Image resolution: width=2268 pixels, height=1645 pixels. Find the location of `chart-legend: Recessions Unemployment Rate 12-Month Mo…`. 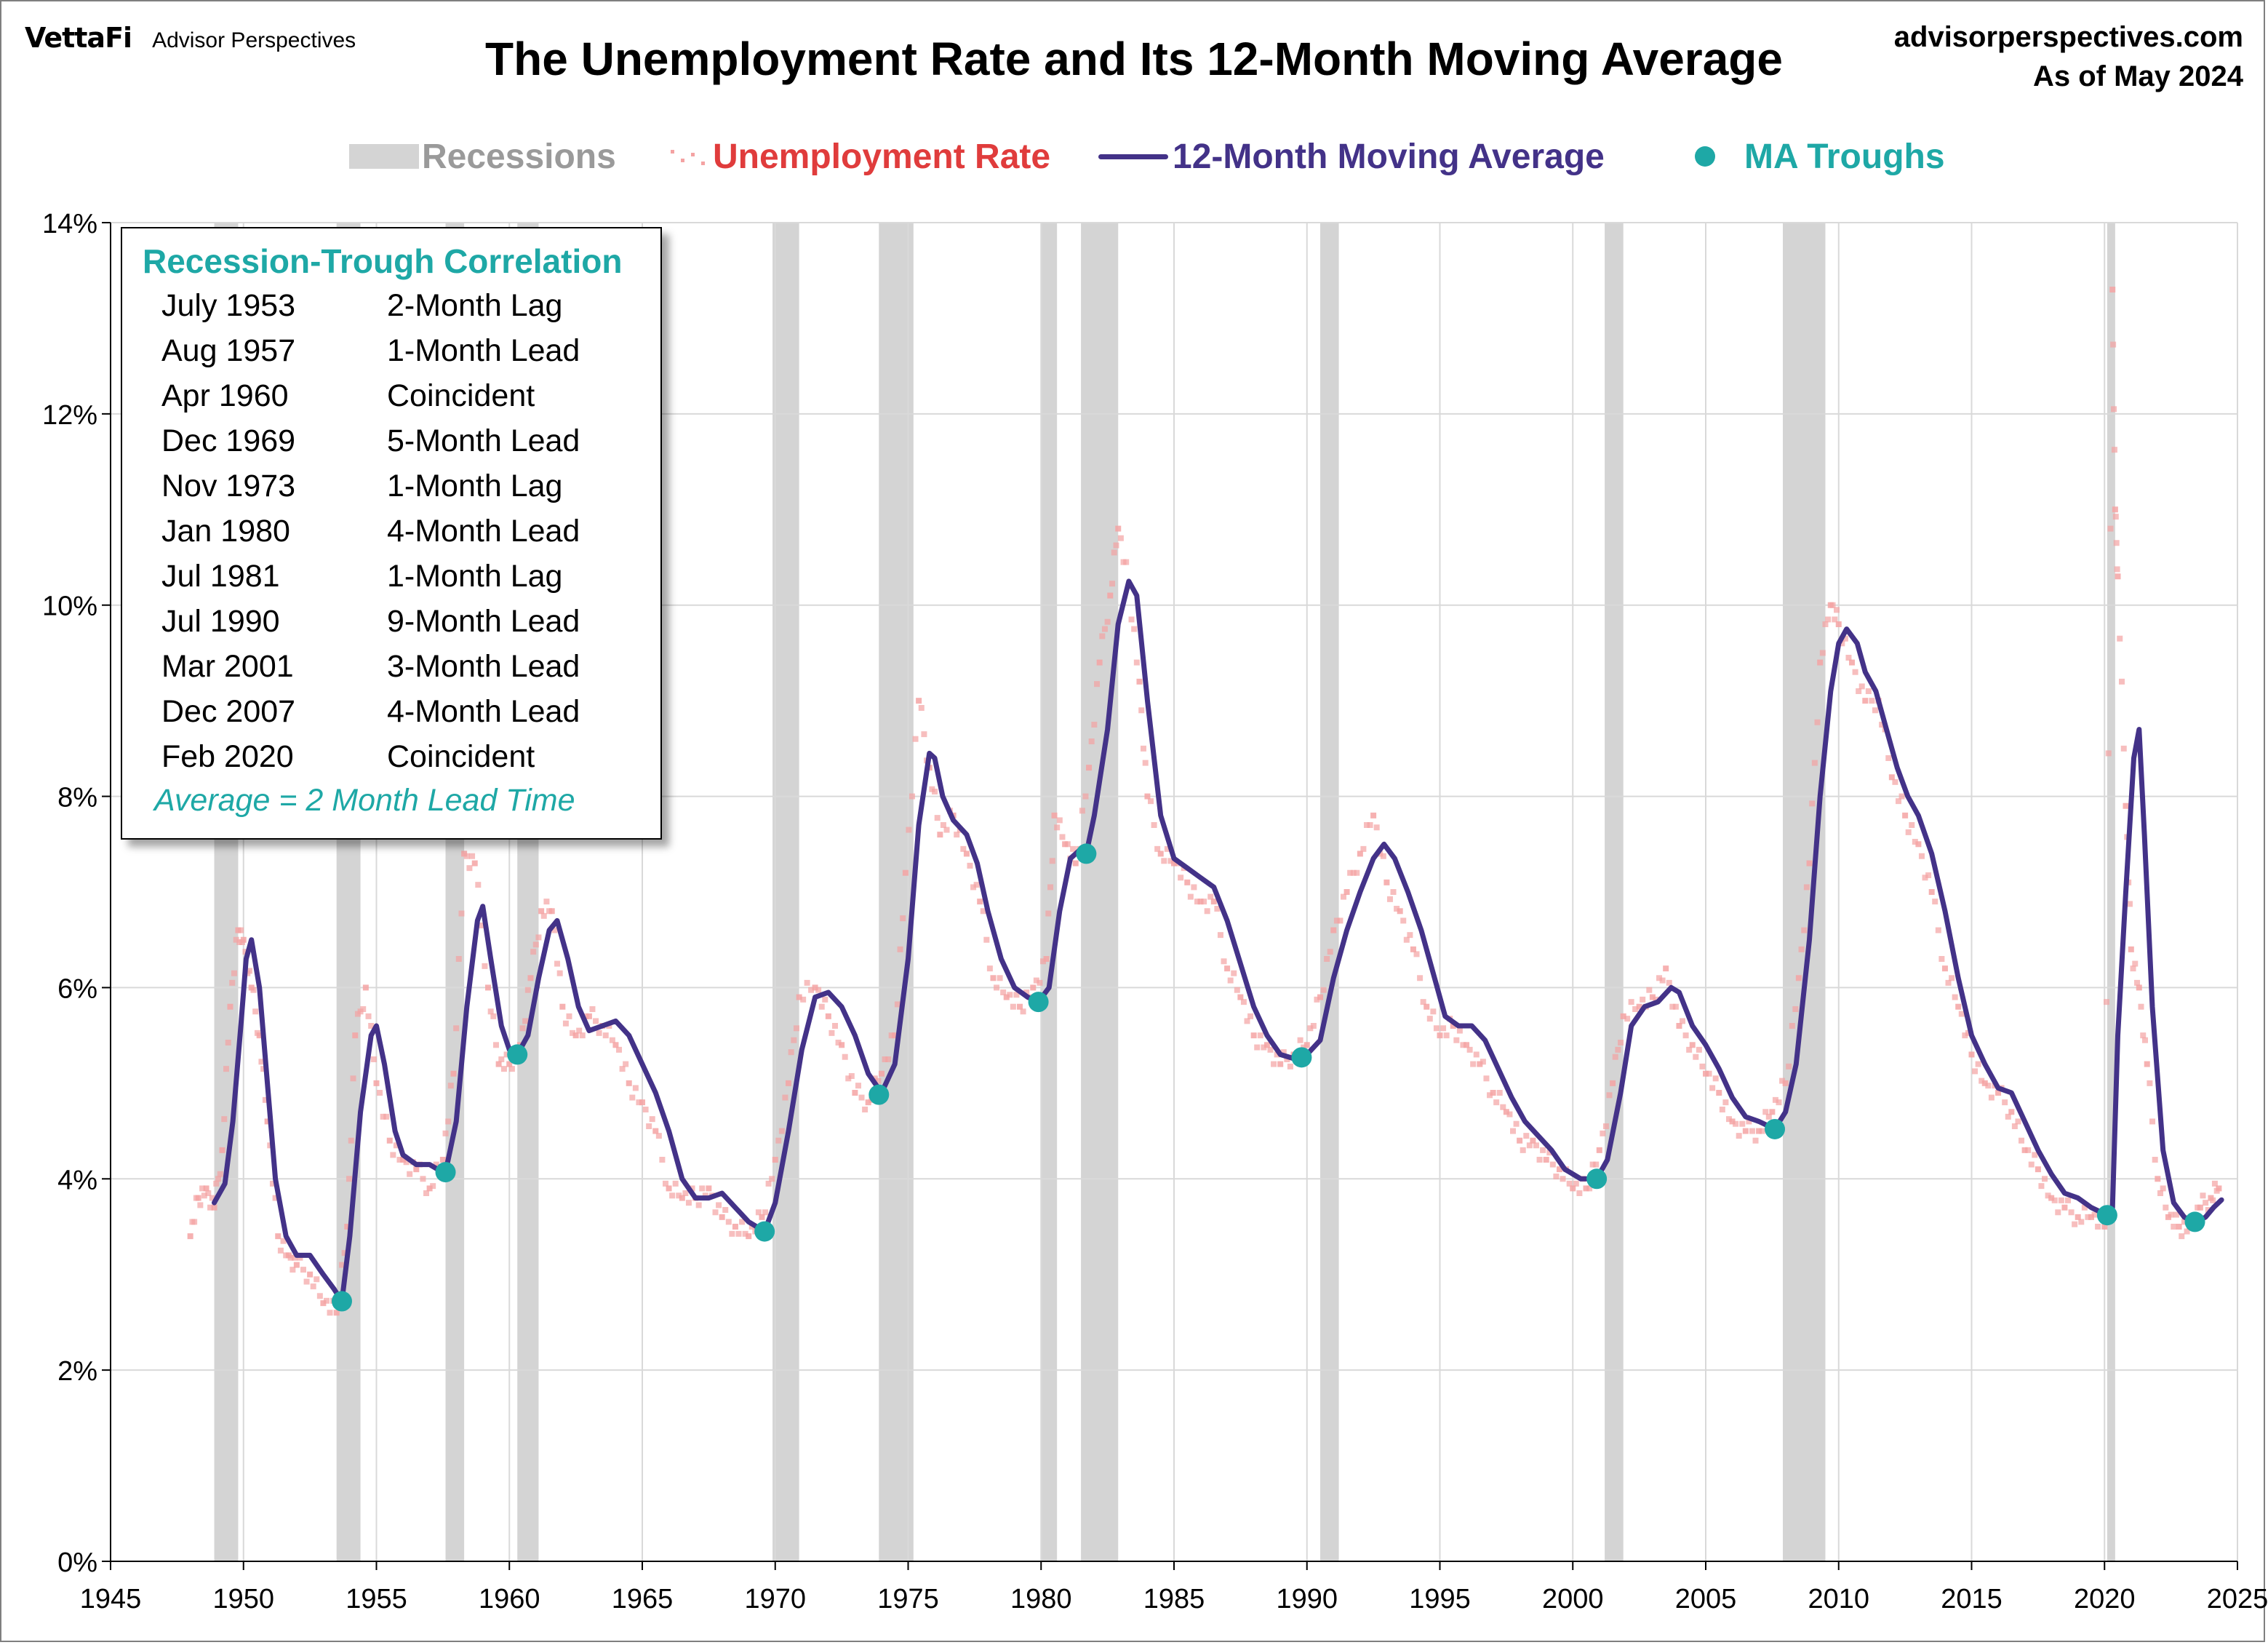

chart-legend: Recessions Unemployment Rate 12-Month Mo… is located at coordinates (1134, 156).